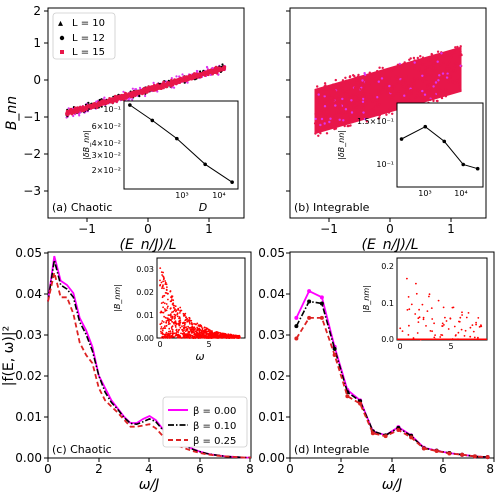 This screenshot has width=498, height=492. What do you see at coordinates (410, 150) in the screenshot?
I see `panel-b-inset: 1.5×10⁻¹ 10⁻¹ 10³ 10⁴ |δB_nn|` at bounding box center [410, 150].